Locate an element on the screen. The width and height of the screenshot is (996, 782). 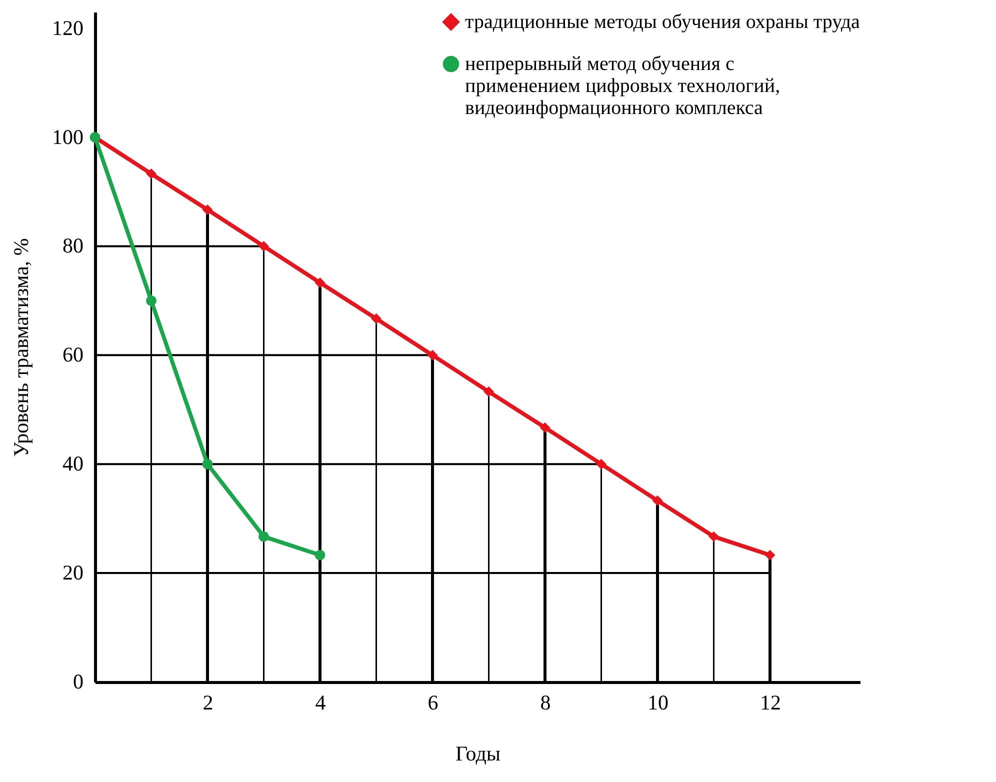
x-tick-label: 6 is located at coordinates (433, 702).